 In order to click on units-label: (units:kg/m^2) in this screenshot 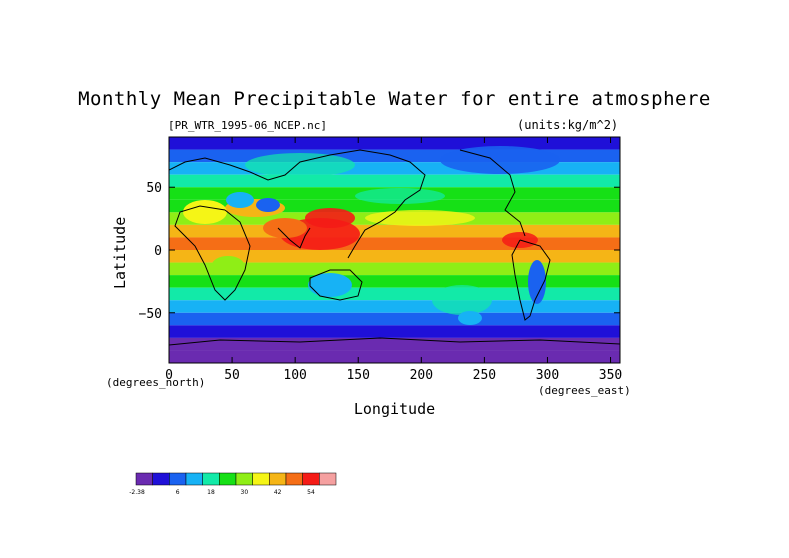, I will do `click(568, 125)`.